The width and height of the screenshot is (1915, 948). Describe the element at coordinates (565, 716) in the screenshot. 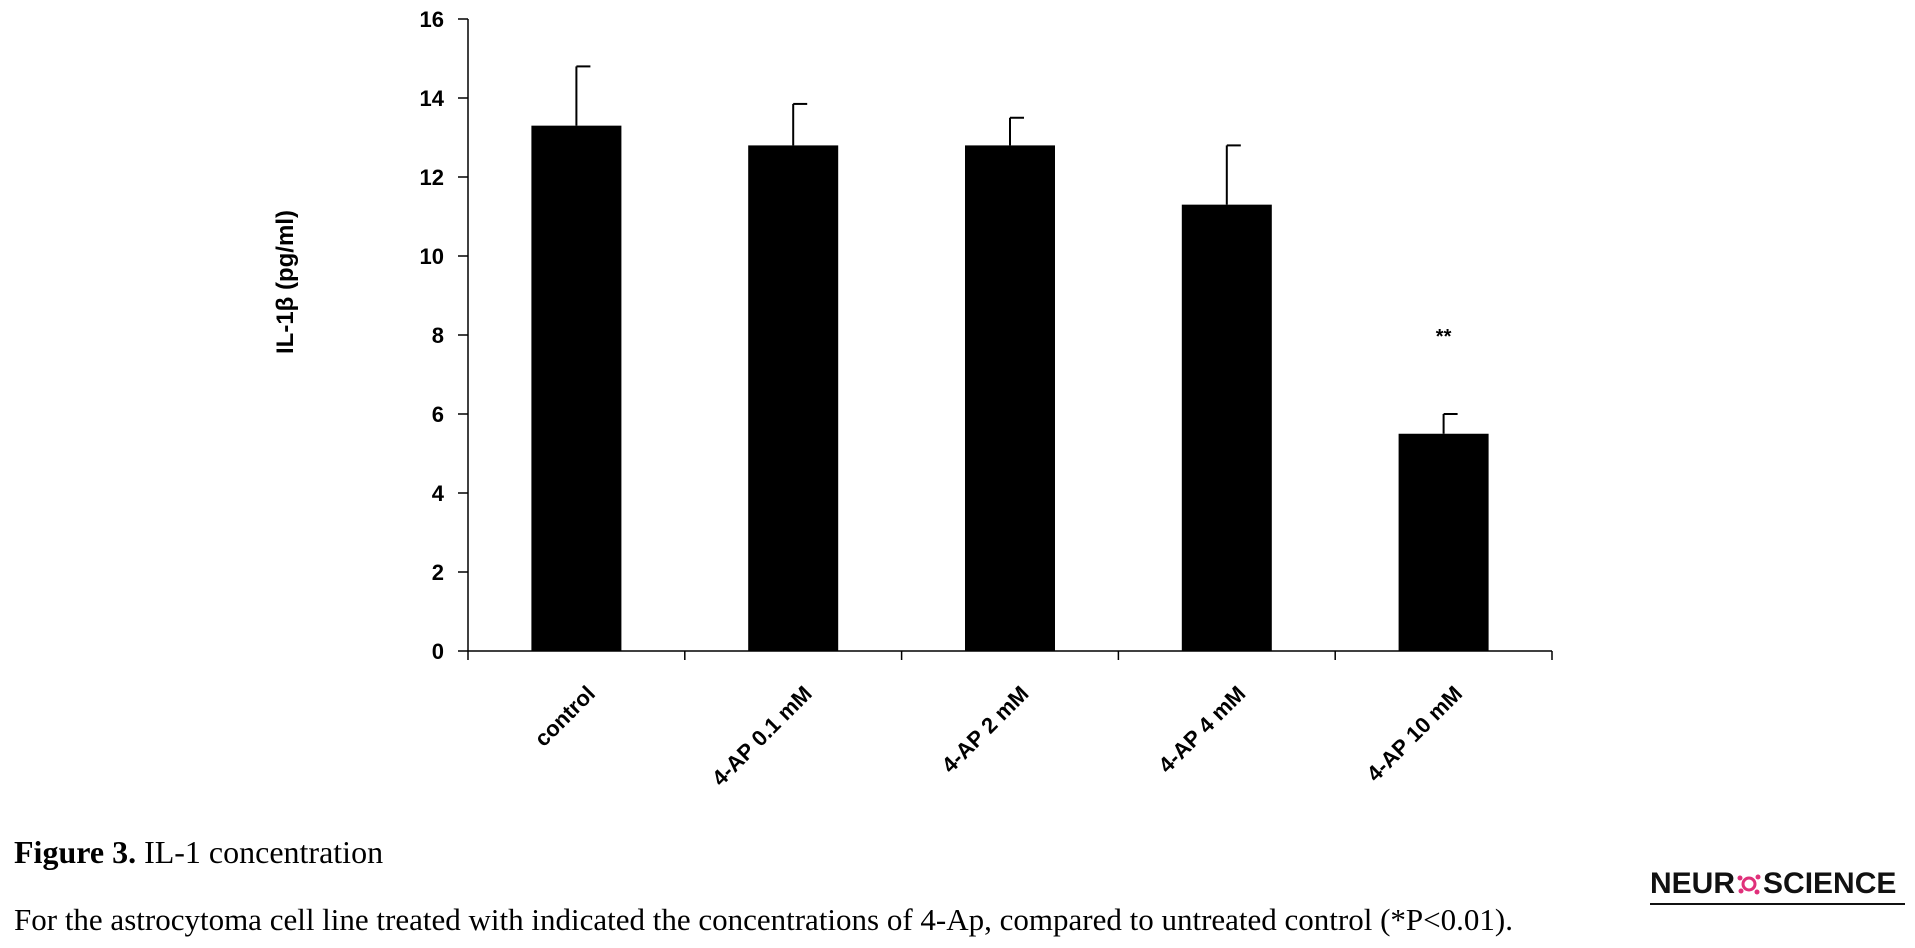

I see `x-category-label: control` at that location.